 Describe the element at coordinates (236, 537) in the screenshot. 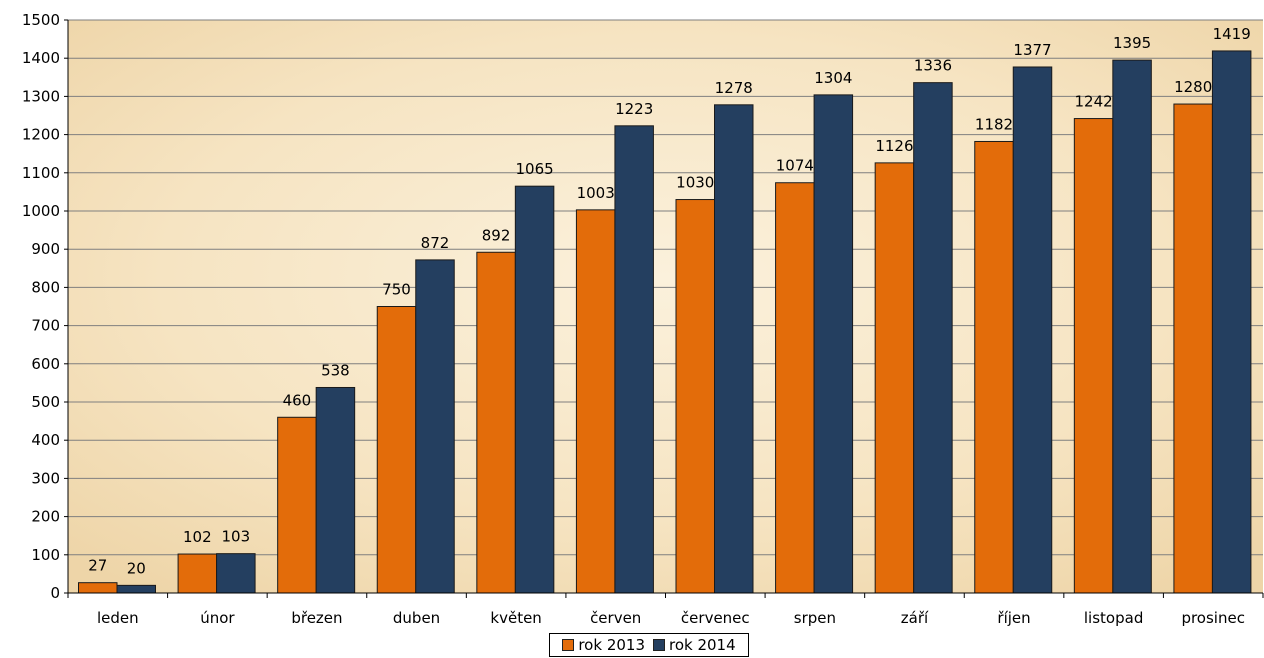

I see `data-label: 103` at that location.